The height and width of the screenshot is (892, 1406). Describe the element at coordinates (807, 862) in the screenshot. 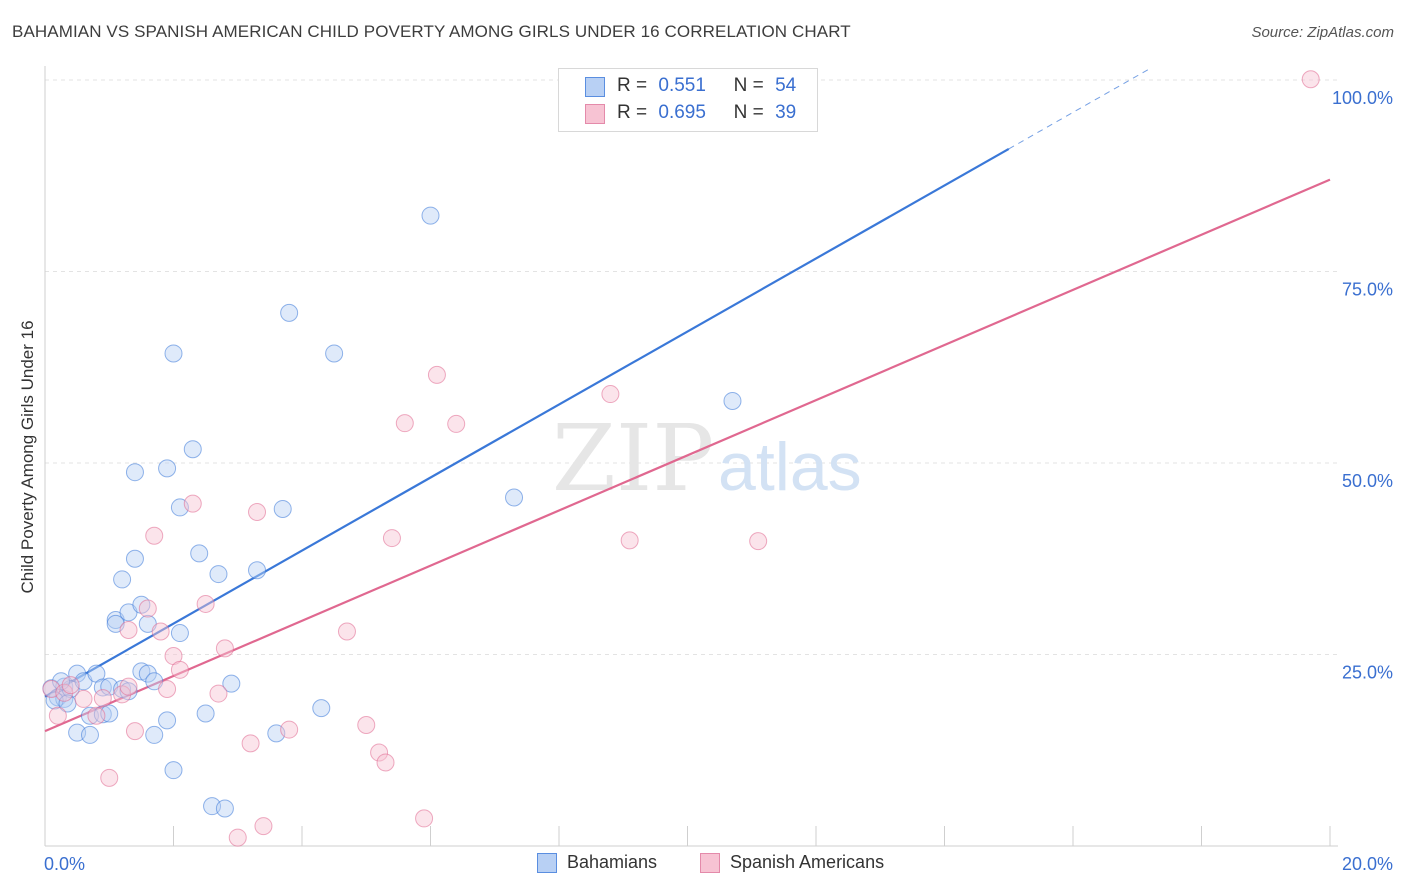

I see `bottom-legend-label-spanish-americans: Spanish Americans` at that location.